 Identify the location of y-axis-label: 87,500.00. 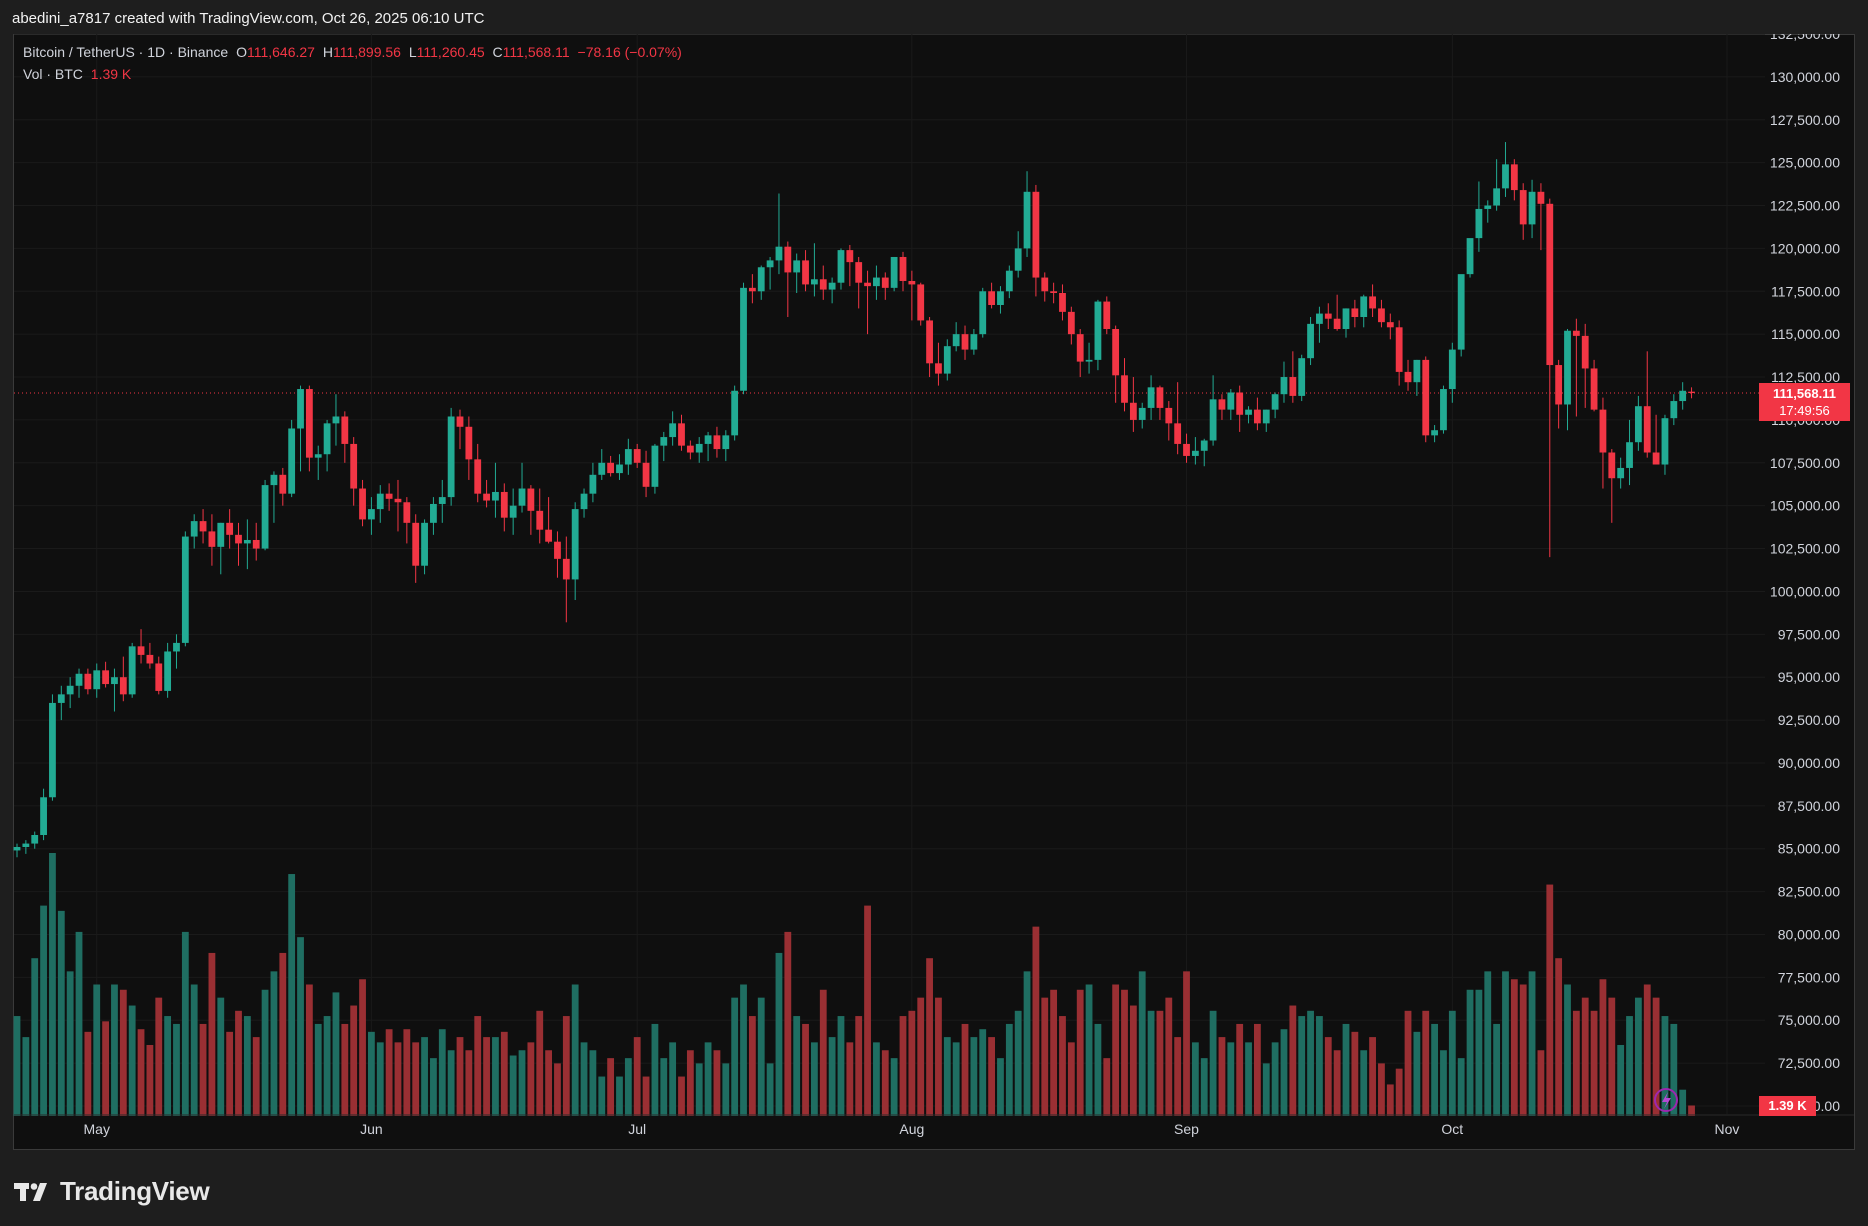
(1809, 806).